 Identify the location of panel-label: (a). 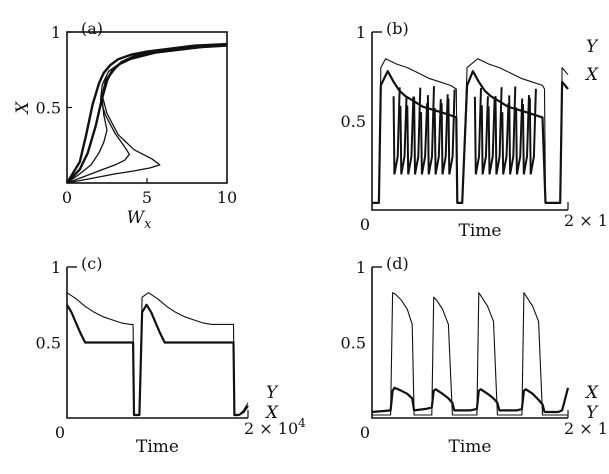
(92, 28).